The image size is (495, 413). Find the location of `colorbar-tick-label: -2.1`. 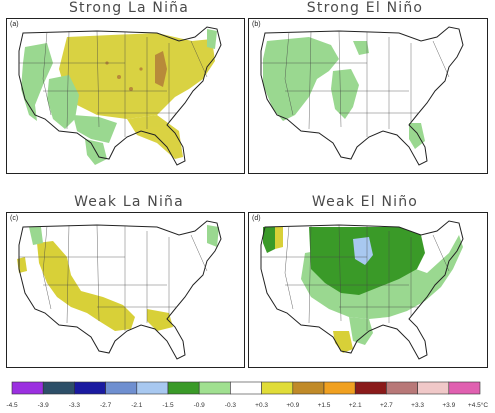

colorbar-tick-label: -2.1 is located at coordinates (137, 405).